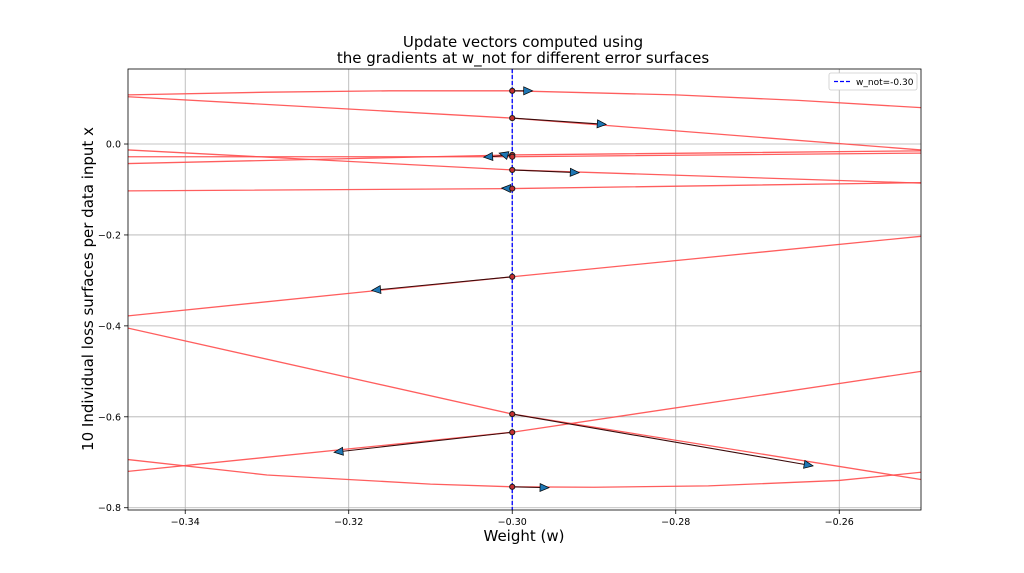 Image resolution: width=1024 pixels, height=573 pixels. I want to click on x-tick-label: −0.30, so click(512, 522).